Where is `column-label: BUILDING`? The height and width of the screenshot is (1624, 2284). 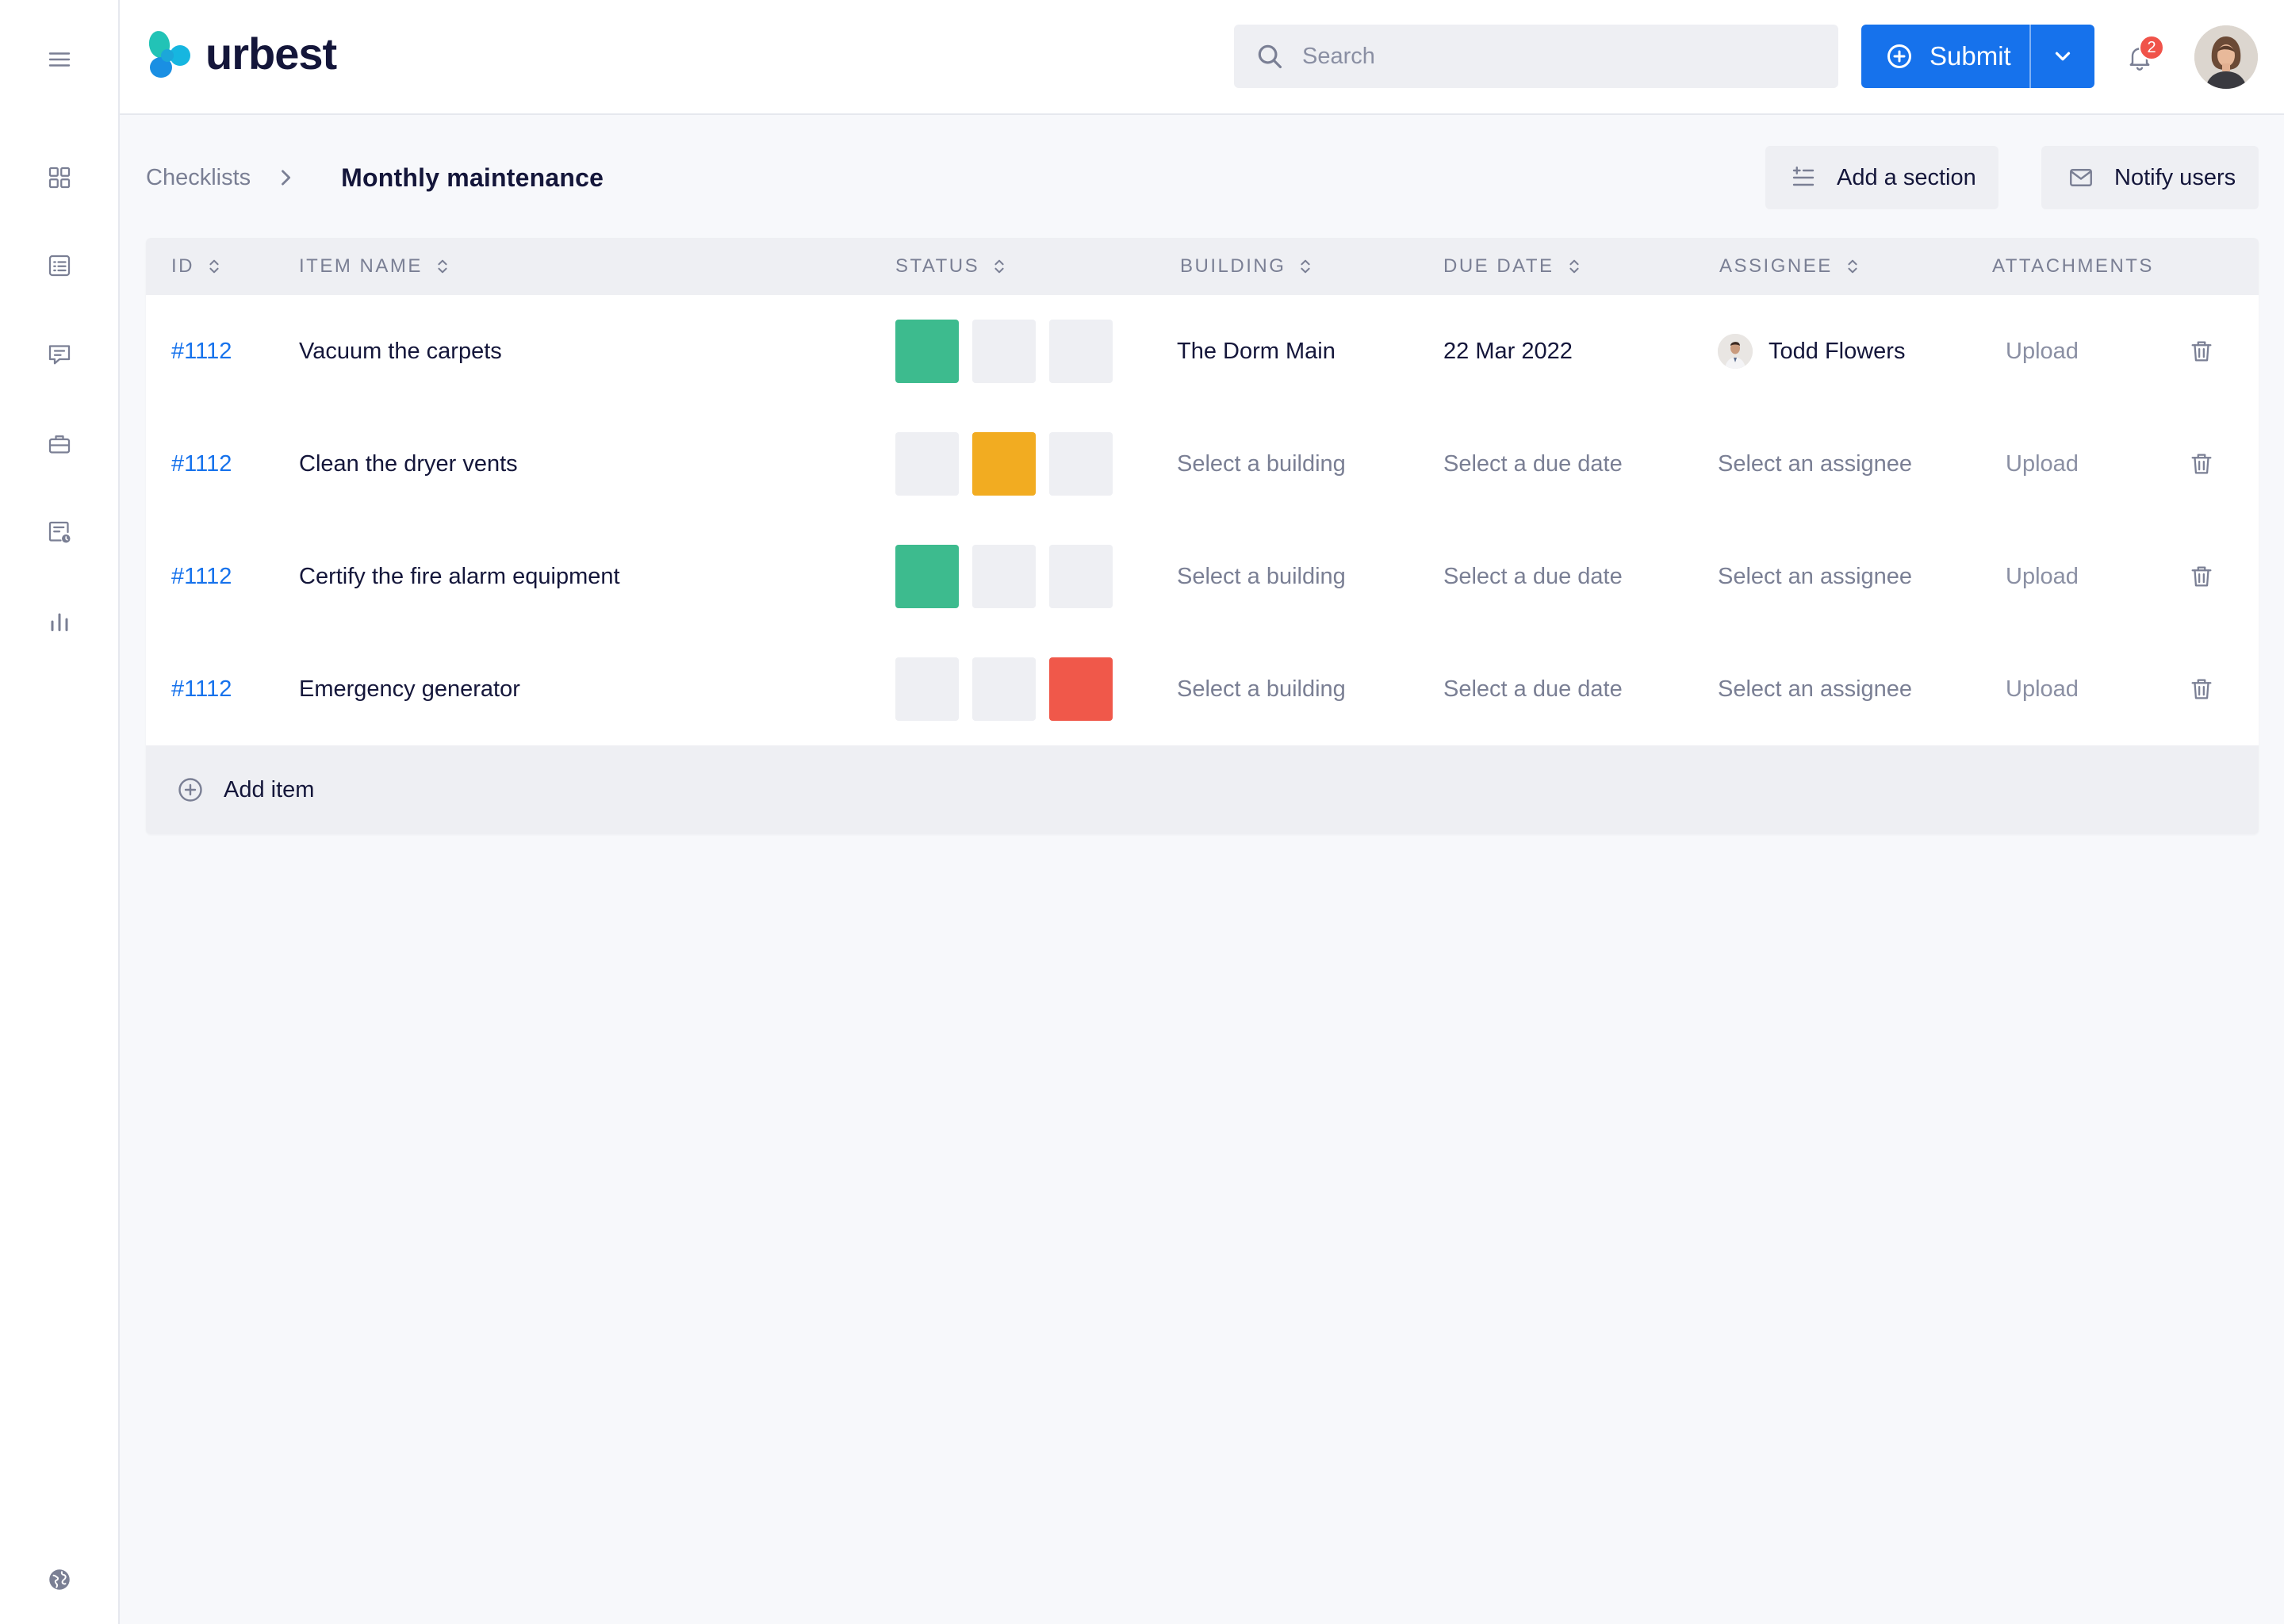
column-label: BUILDING is located at coordinates (1233, 266).